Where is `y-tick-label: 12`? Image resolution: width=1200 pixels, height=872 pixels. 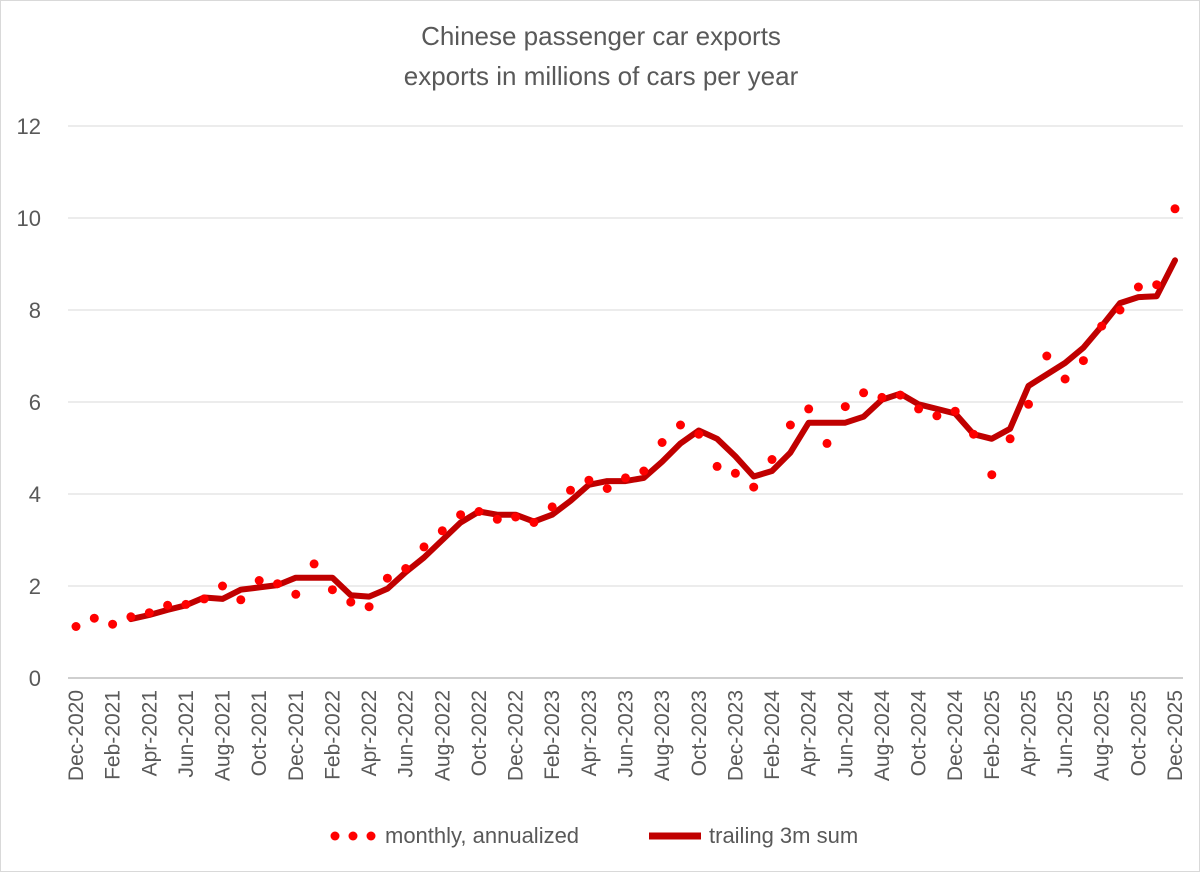 y-tick-label: 12 is located at coordinates (29, 126).